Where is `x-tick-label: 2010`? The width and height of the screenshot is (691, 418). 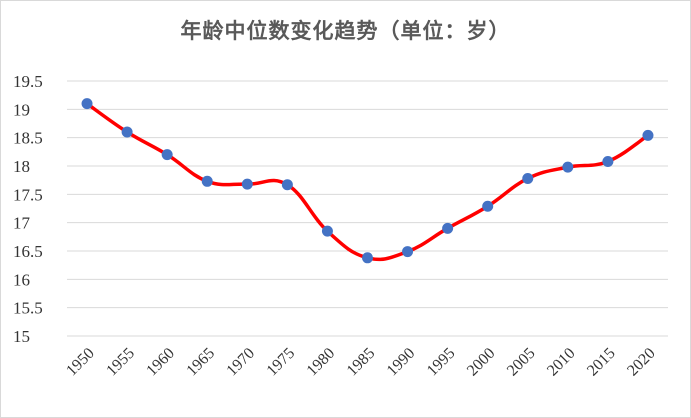
x-tick-label: 2010 is located at coordinates (561, 362).